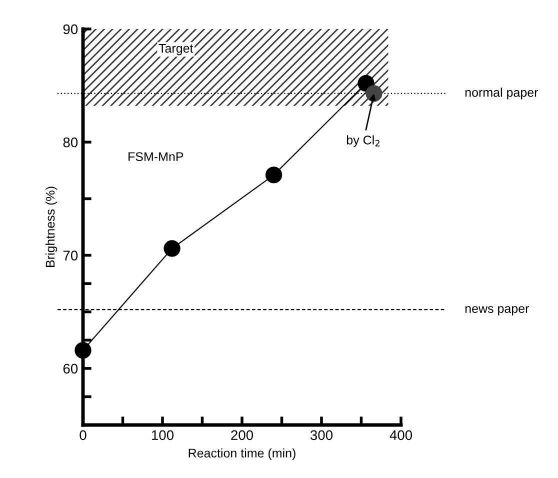 This screenshot has height=478, width=558. I want to click on x-tick-label: 400, so click(401, 435).